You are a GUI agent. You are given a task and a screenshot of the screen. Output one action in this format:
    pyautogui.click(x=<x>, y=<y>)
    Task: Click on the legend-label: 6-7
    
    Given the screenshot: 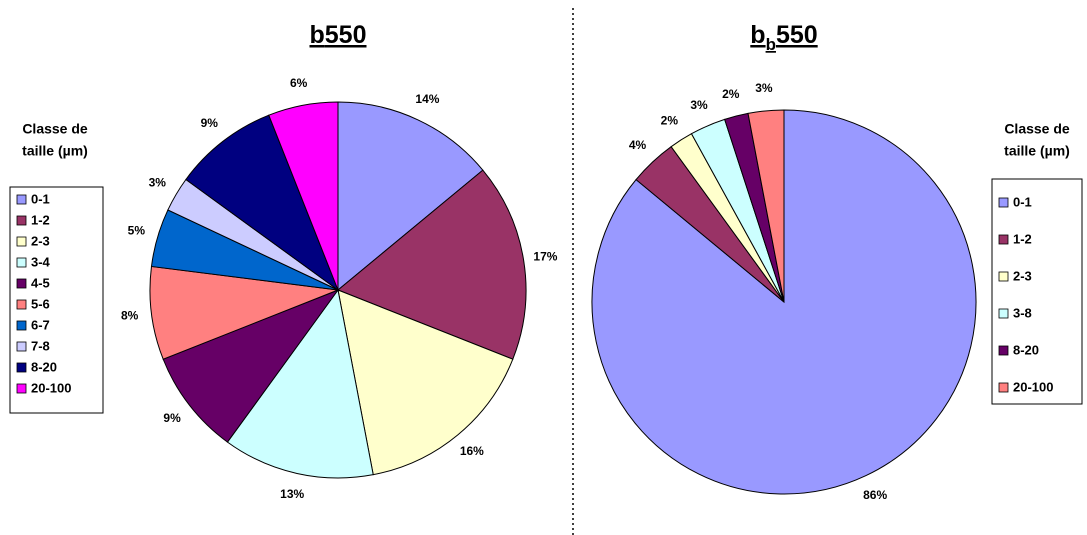 What is the action you would take?
    pyautogui.click(x=40, y=324)
    